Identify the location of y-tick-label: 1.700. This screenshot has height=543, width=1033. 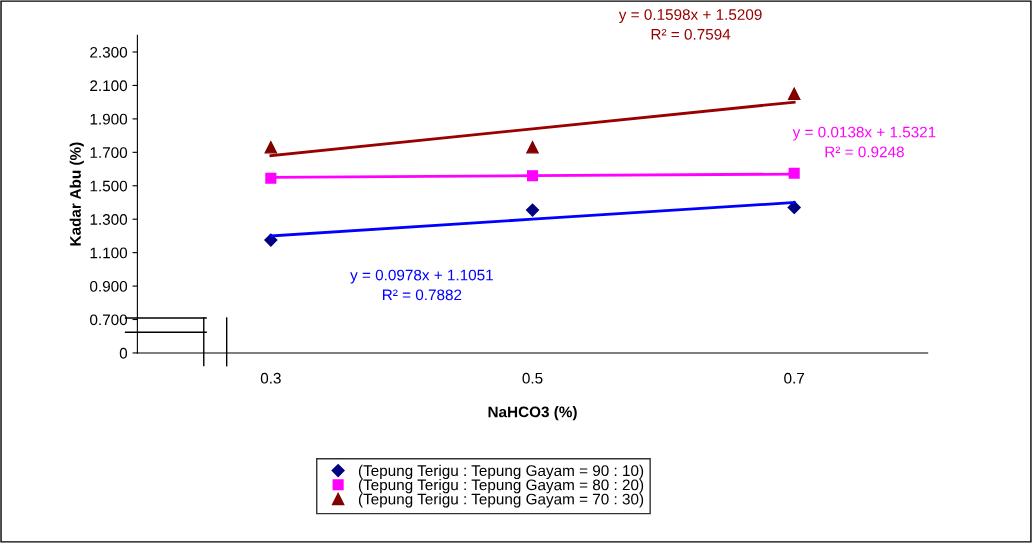
(109, 153).